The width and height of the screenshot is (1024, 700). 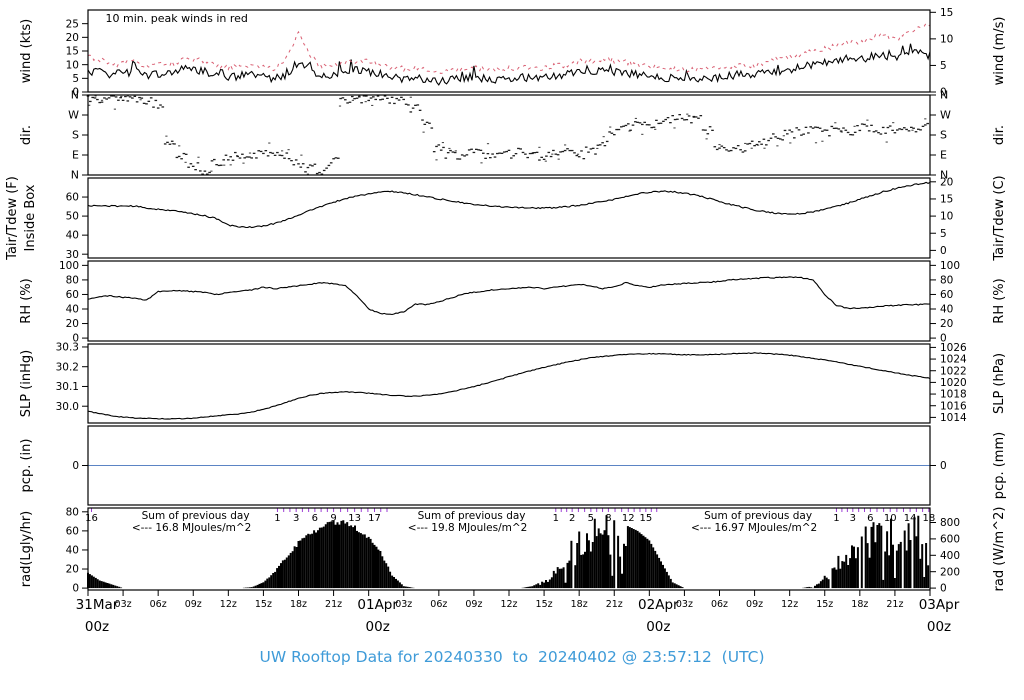 What do you see at coordinates (758, 516) in the screenshot?
I see `rad-sum-note-line1: Sum of previous day` at bounding box center [758, 516].